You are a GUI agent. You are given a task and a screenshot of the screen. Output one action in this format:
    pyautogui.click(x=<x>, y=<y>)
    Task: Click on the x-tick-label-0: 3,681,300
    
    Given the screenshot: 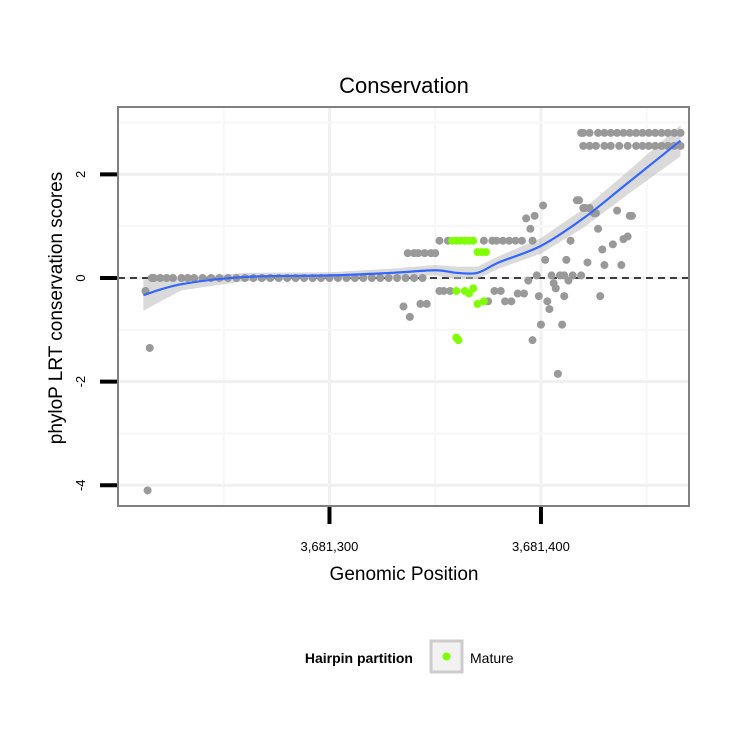 What is the action you would take?
    pyautogui.click(x=330, y=546)
    